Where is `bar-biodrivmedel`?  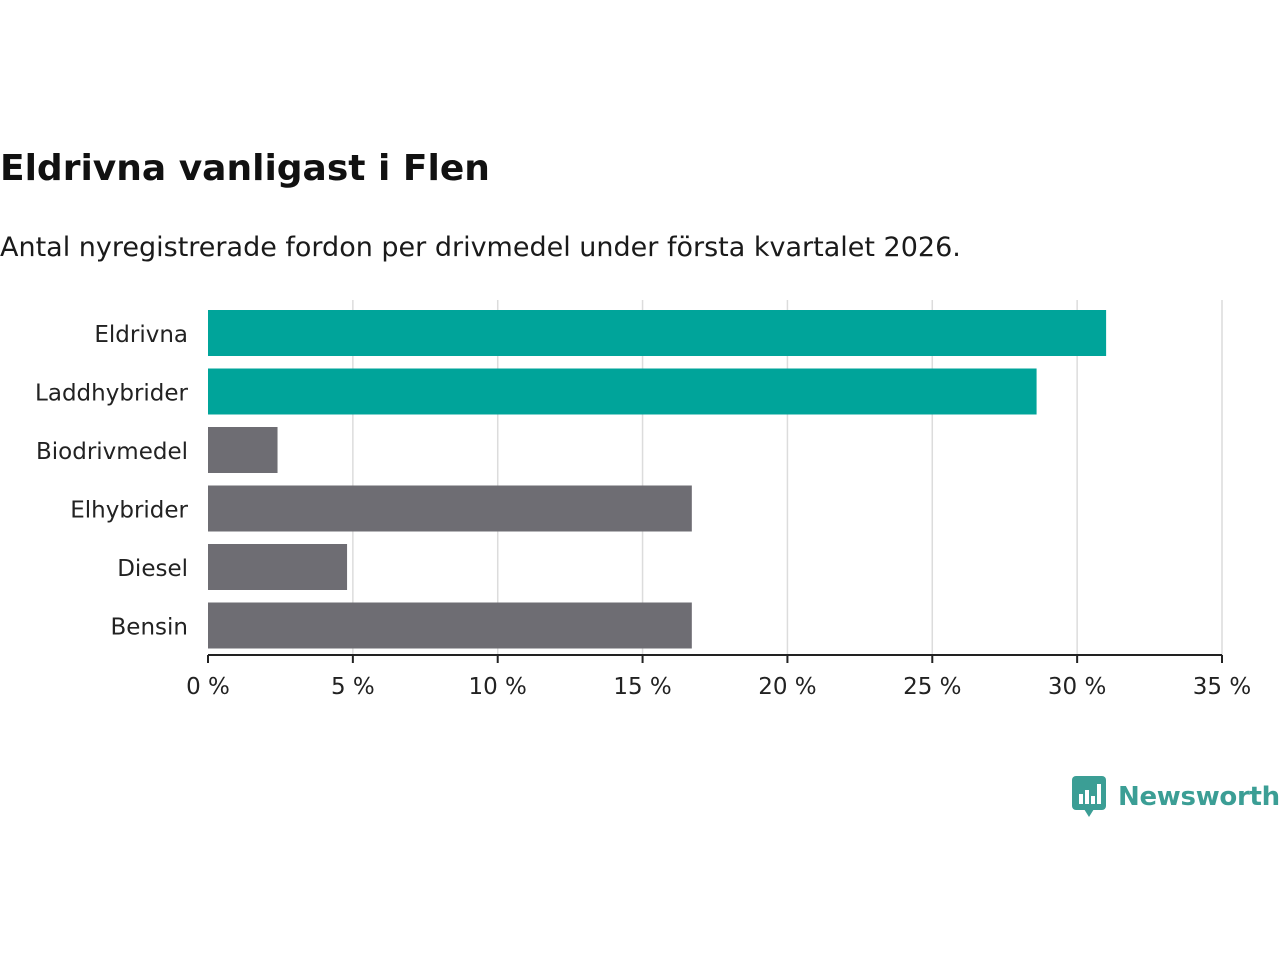
bar-biodrivmedel is located at coordinates (243, 450).